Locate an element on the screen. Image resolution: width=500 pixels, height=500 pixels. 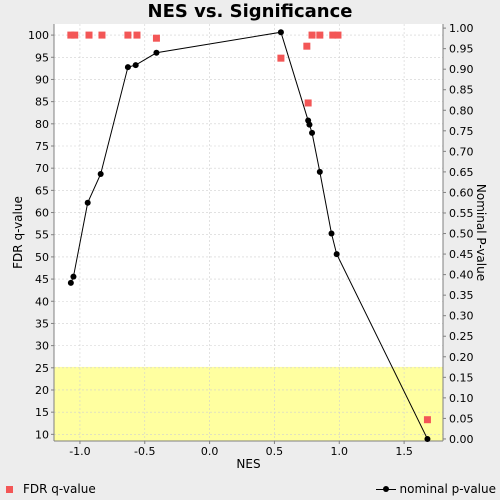
y2-tick-label: 0.35 is located at coordinates (461, 295).